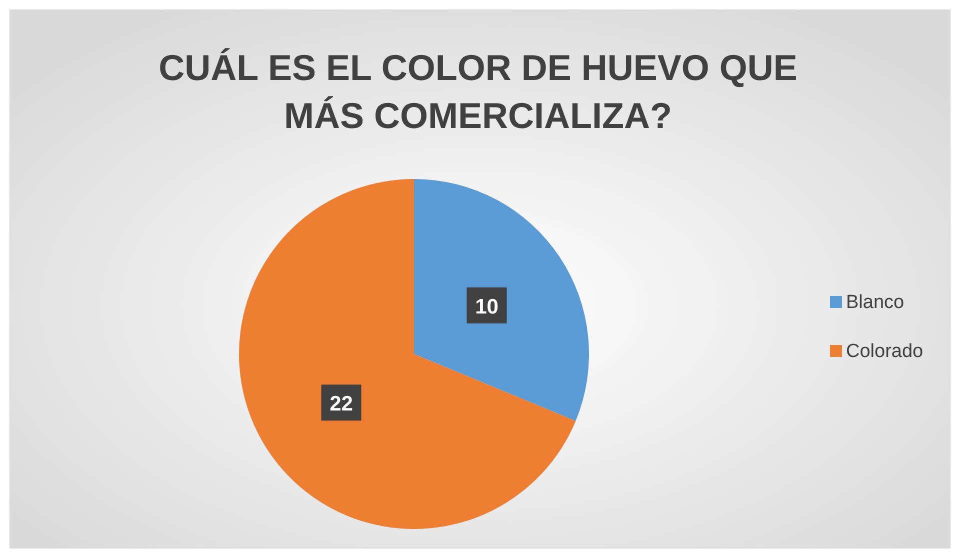  What do you see at coordinates (885, 351) in the screenshot?
I see `legend-label: Colorado` at bounding box center [885, 351].